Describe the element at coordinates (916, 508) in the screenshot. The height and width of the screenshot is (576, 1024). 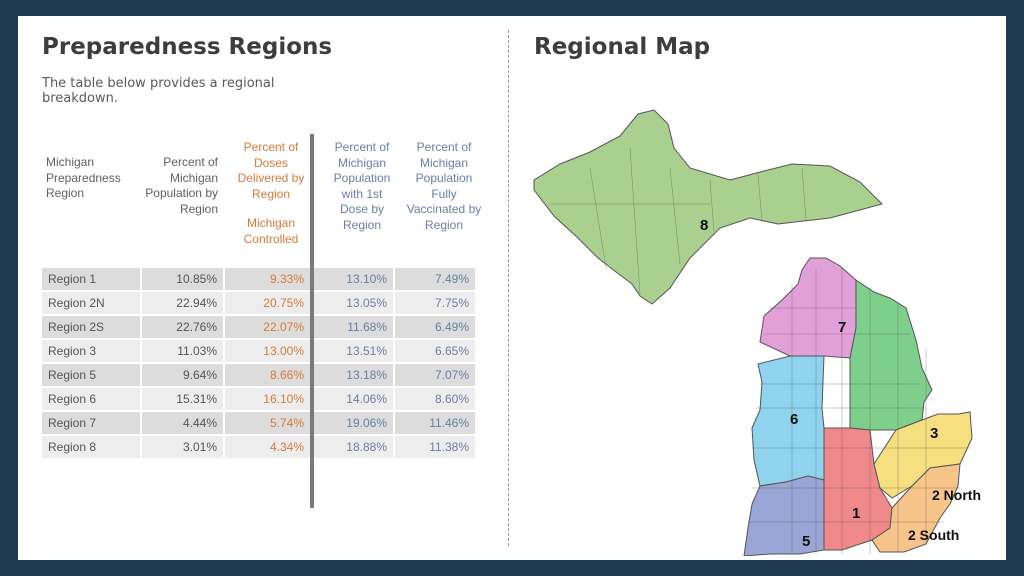
I see `region-2s-area` at that location.